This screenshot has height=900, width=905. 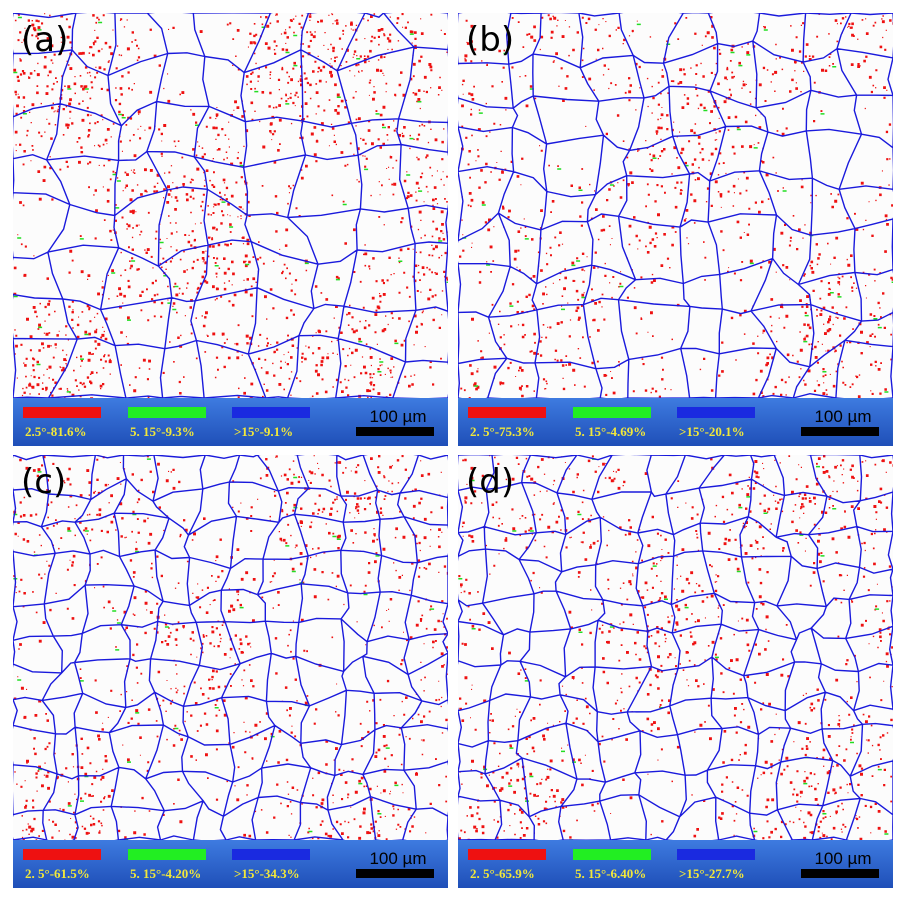 I want to click on legend-text: >15°-34.3%, so click(x=267, y=873).